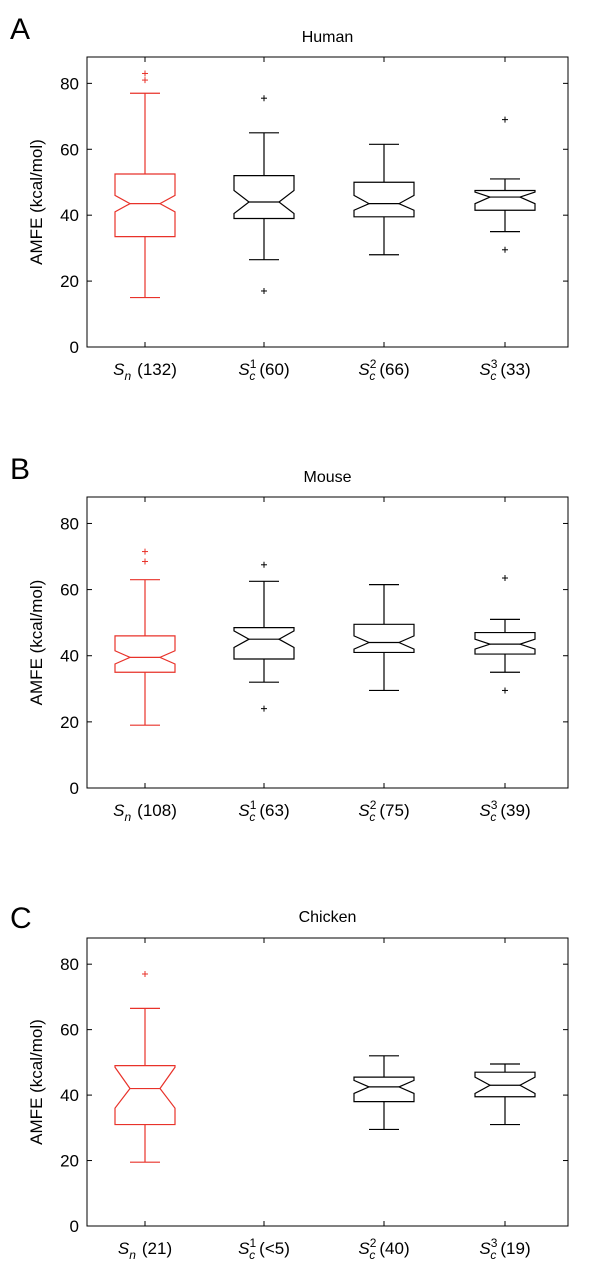  What do you see at coordinates (515, 369) in the screenshot?
I see `category-count: (33)` at bounding box center [515, 369].